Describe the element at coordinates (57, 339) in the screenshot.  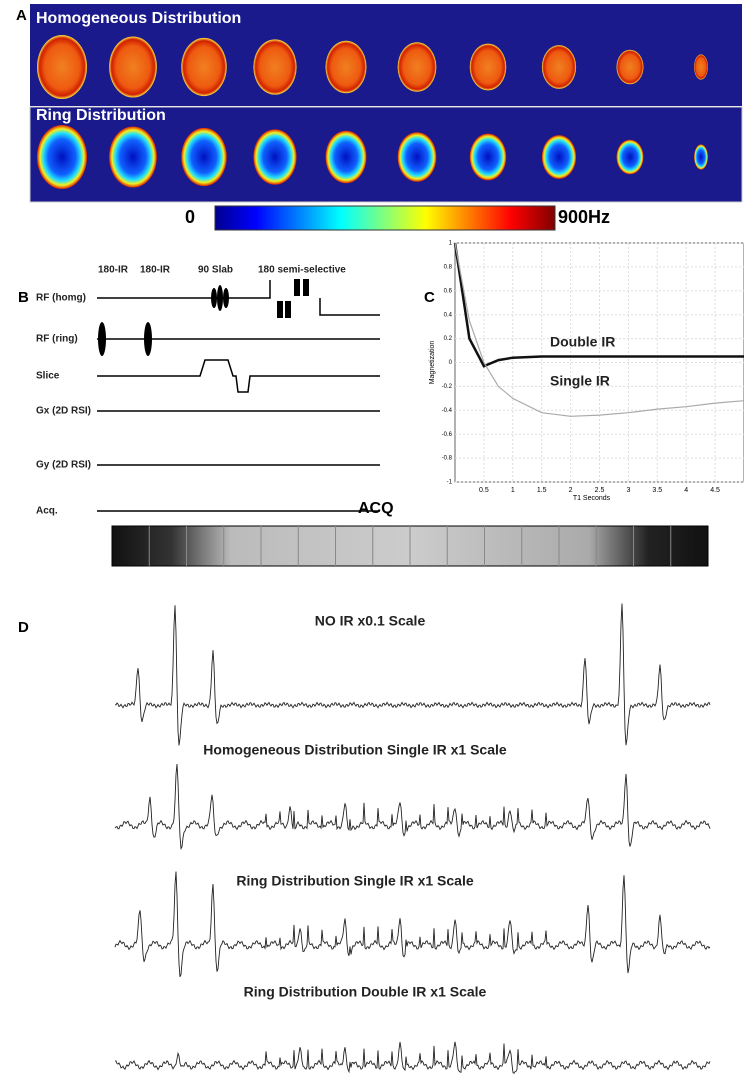
I see `row-label: RF (ring)` at that location.